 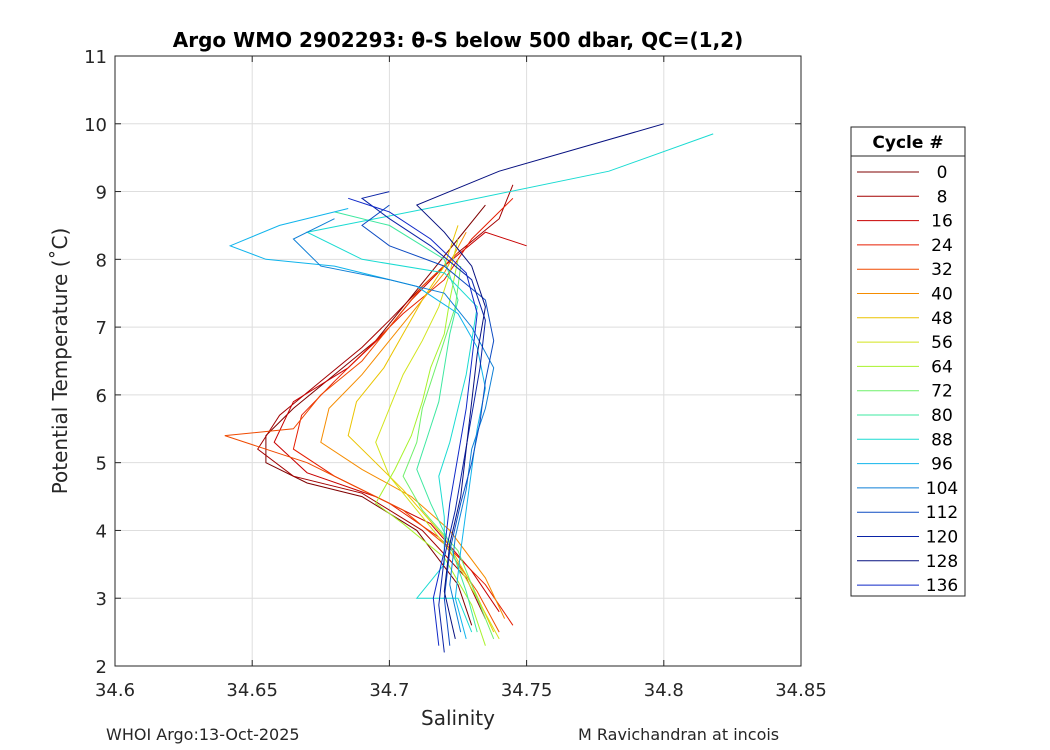 I want to click on y-tick-label: 8, so click(x=101, y=260).